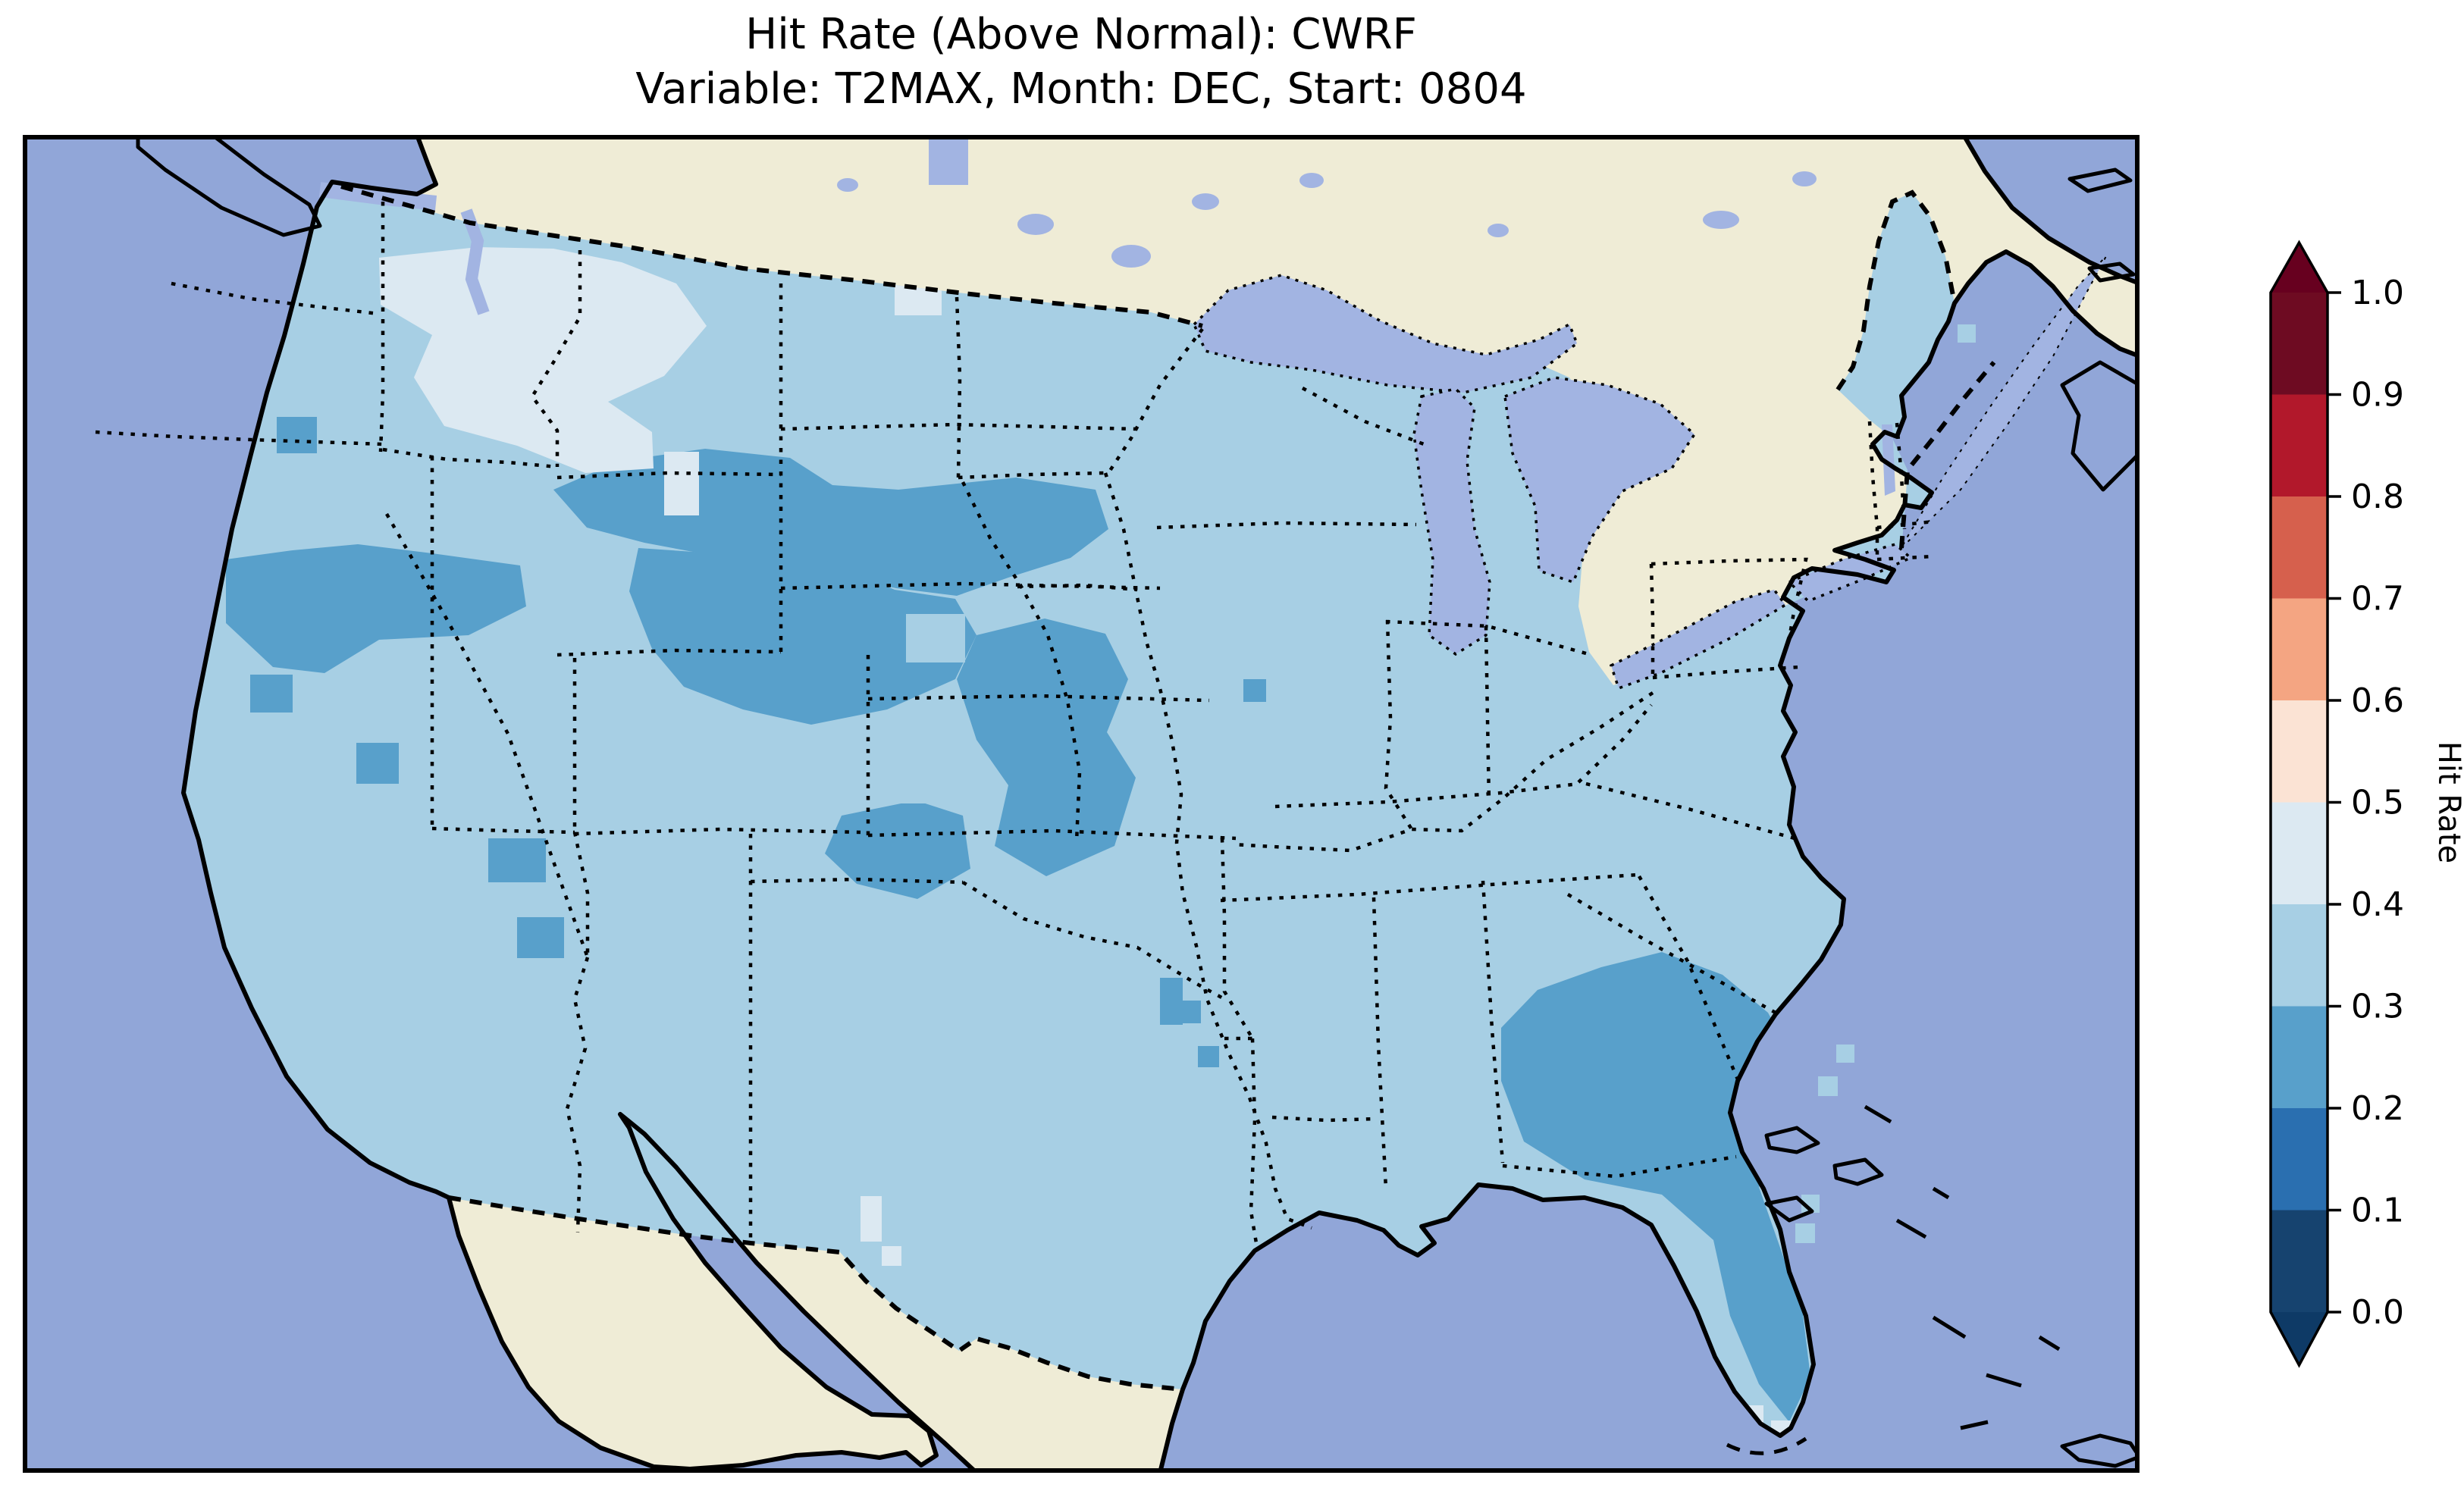  I want to click on lake-champlain, so click(1889, 460).